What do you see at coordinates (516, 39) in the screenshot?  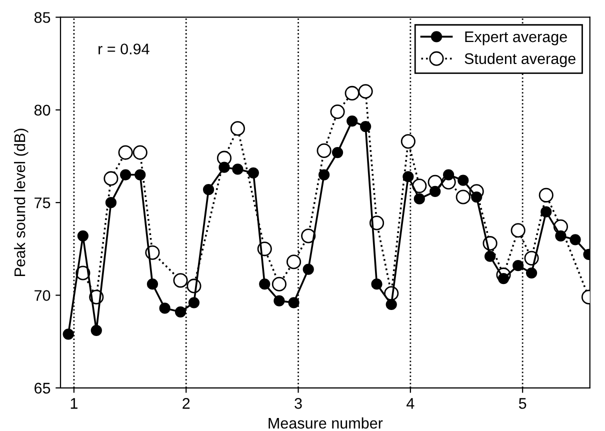 I see `legend-label: Expert average` at bounding box center [516, 39].